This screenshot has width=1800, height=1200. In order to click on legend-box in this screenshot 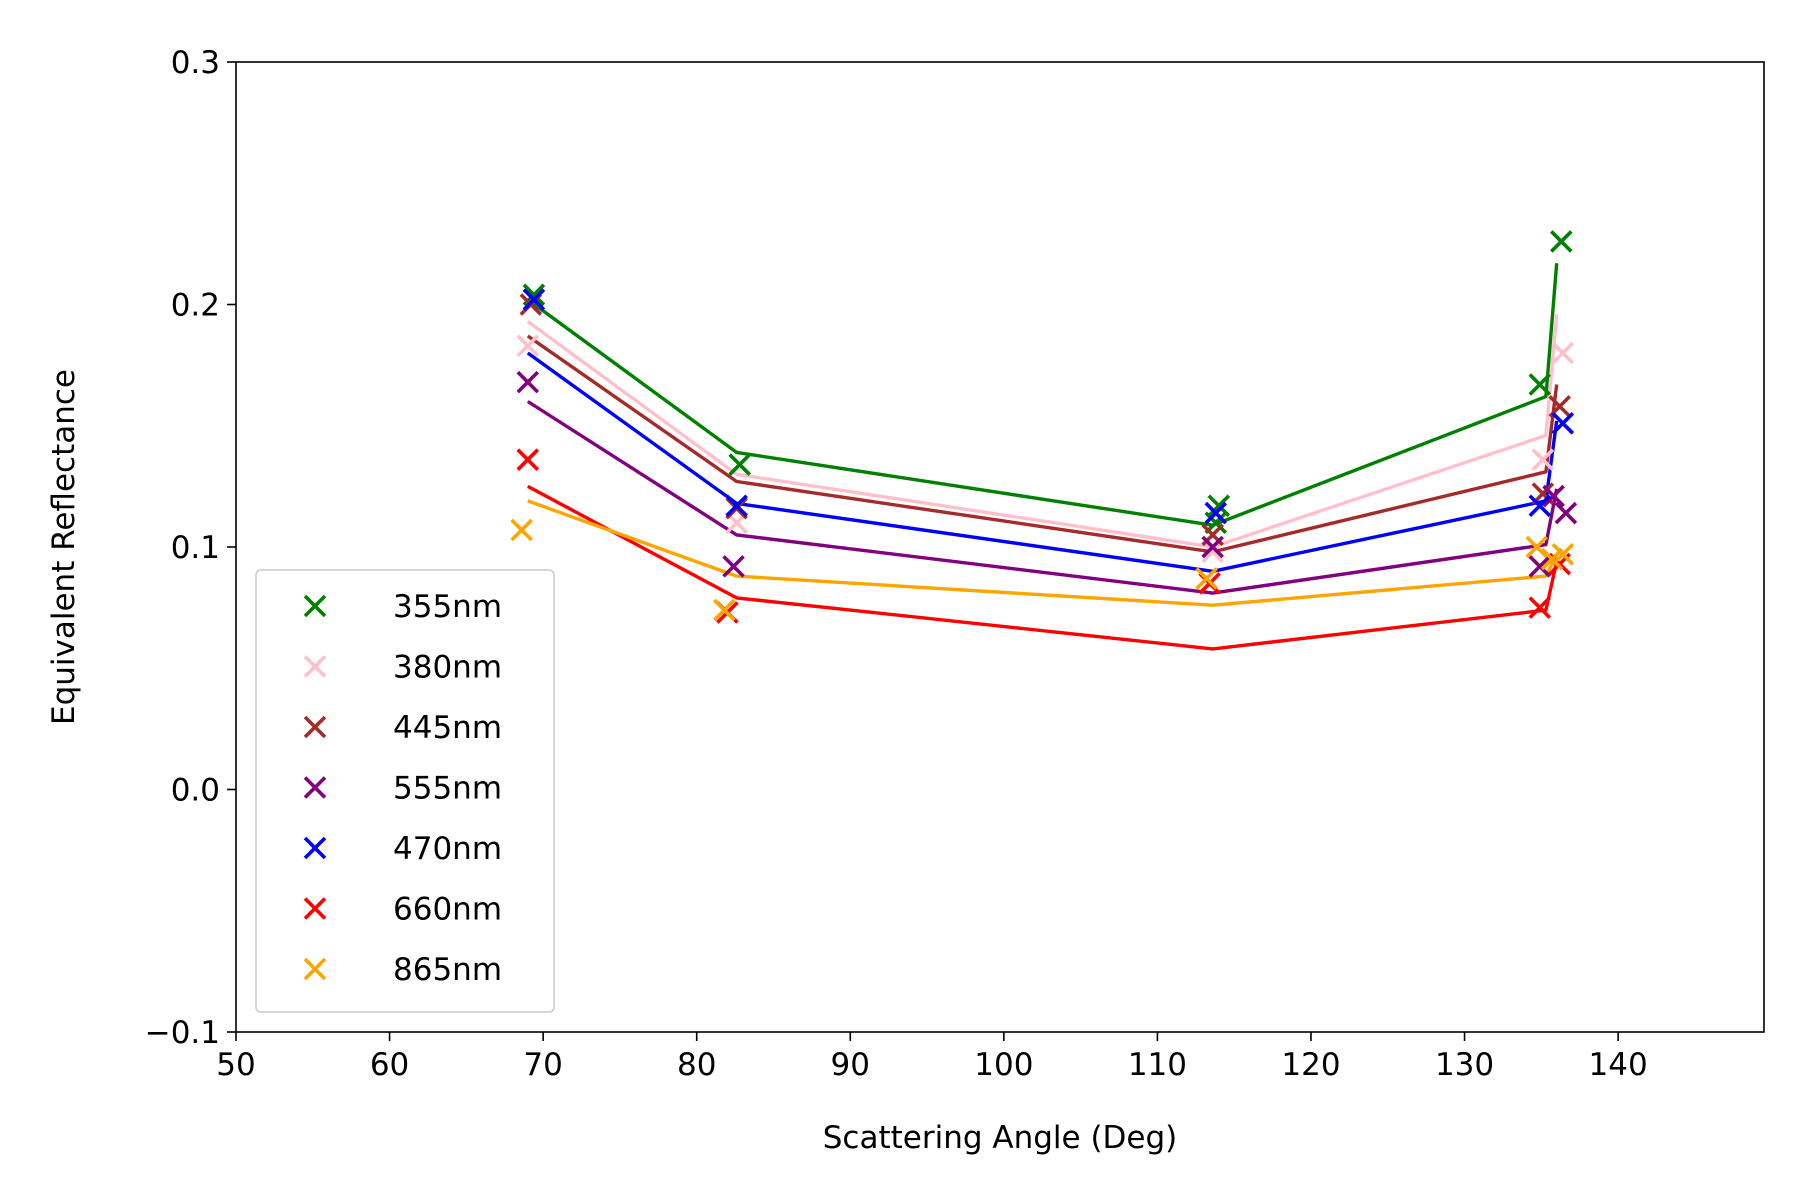, I will do `click(405, 791)`.